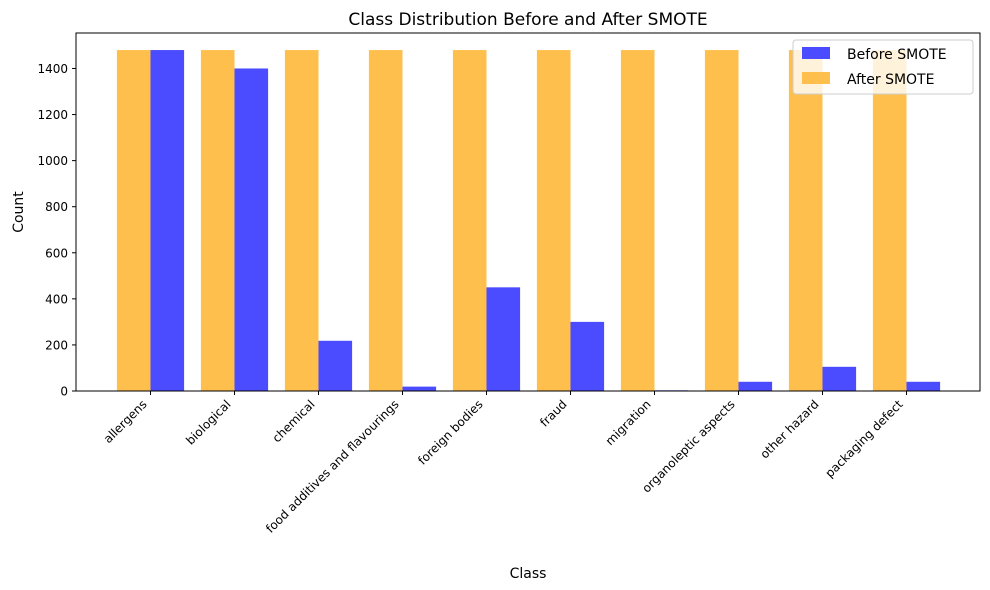 Image resolution: width=990 pixels, height=590 pixels. I want to click on y-axis-ticks: 0 200 400 600 800 1000 1200 1400, so click(56, 230).